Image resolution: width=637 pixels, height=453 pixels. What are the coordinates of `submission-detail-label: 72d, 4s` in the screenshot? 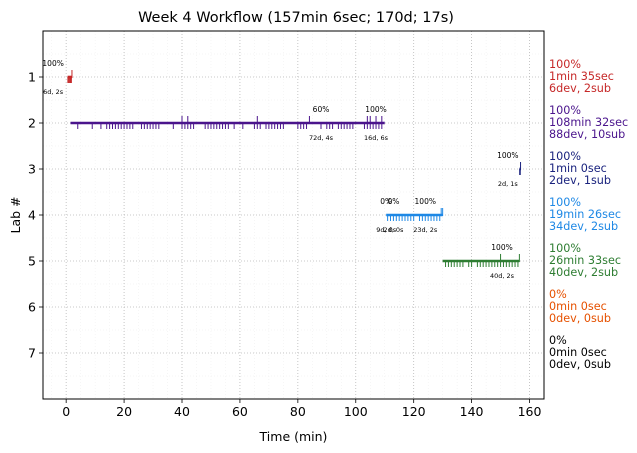 It's located at (321, 138).